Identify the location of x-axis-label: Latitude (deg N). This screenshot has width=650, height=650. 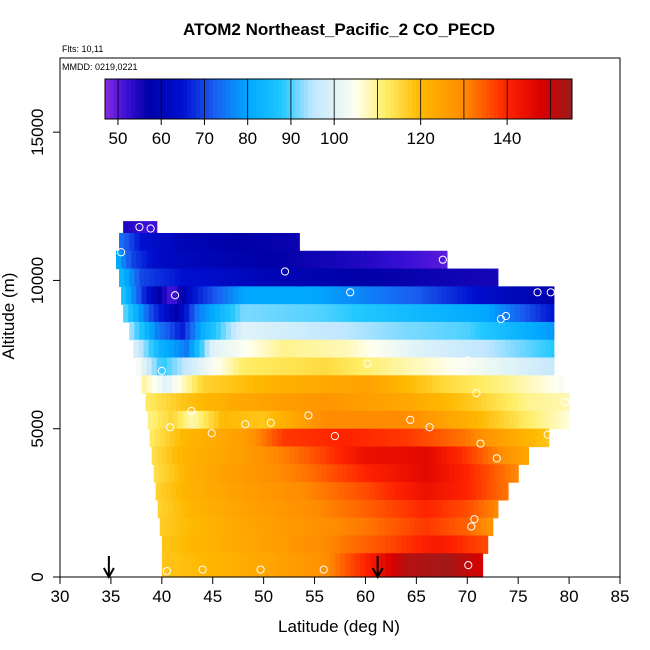
(339, 626).